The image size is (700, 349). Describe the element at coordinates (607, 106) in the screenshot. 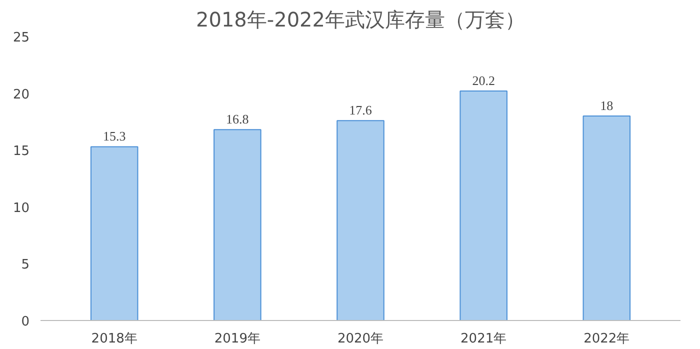

I see `data-label: 18` at that location.